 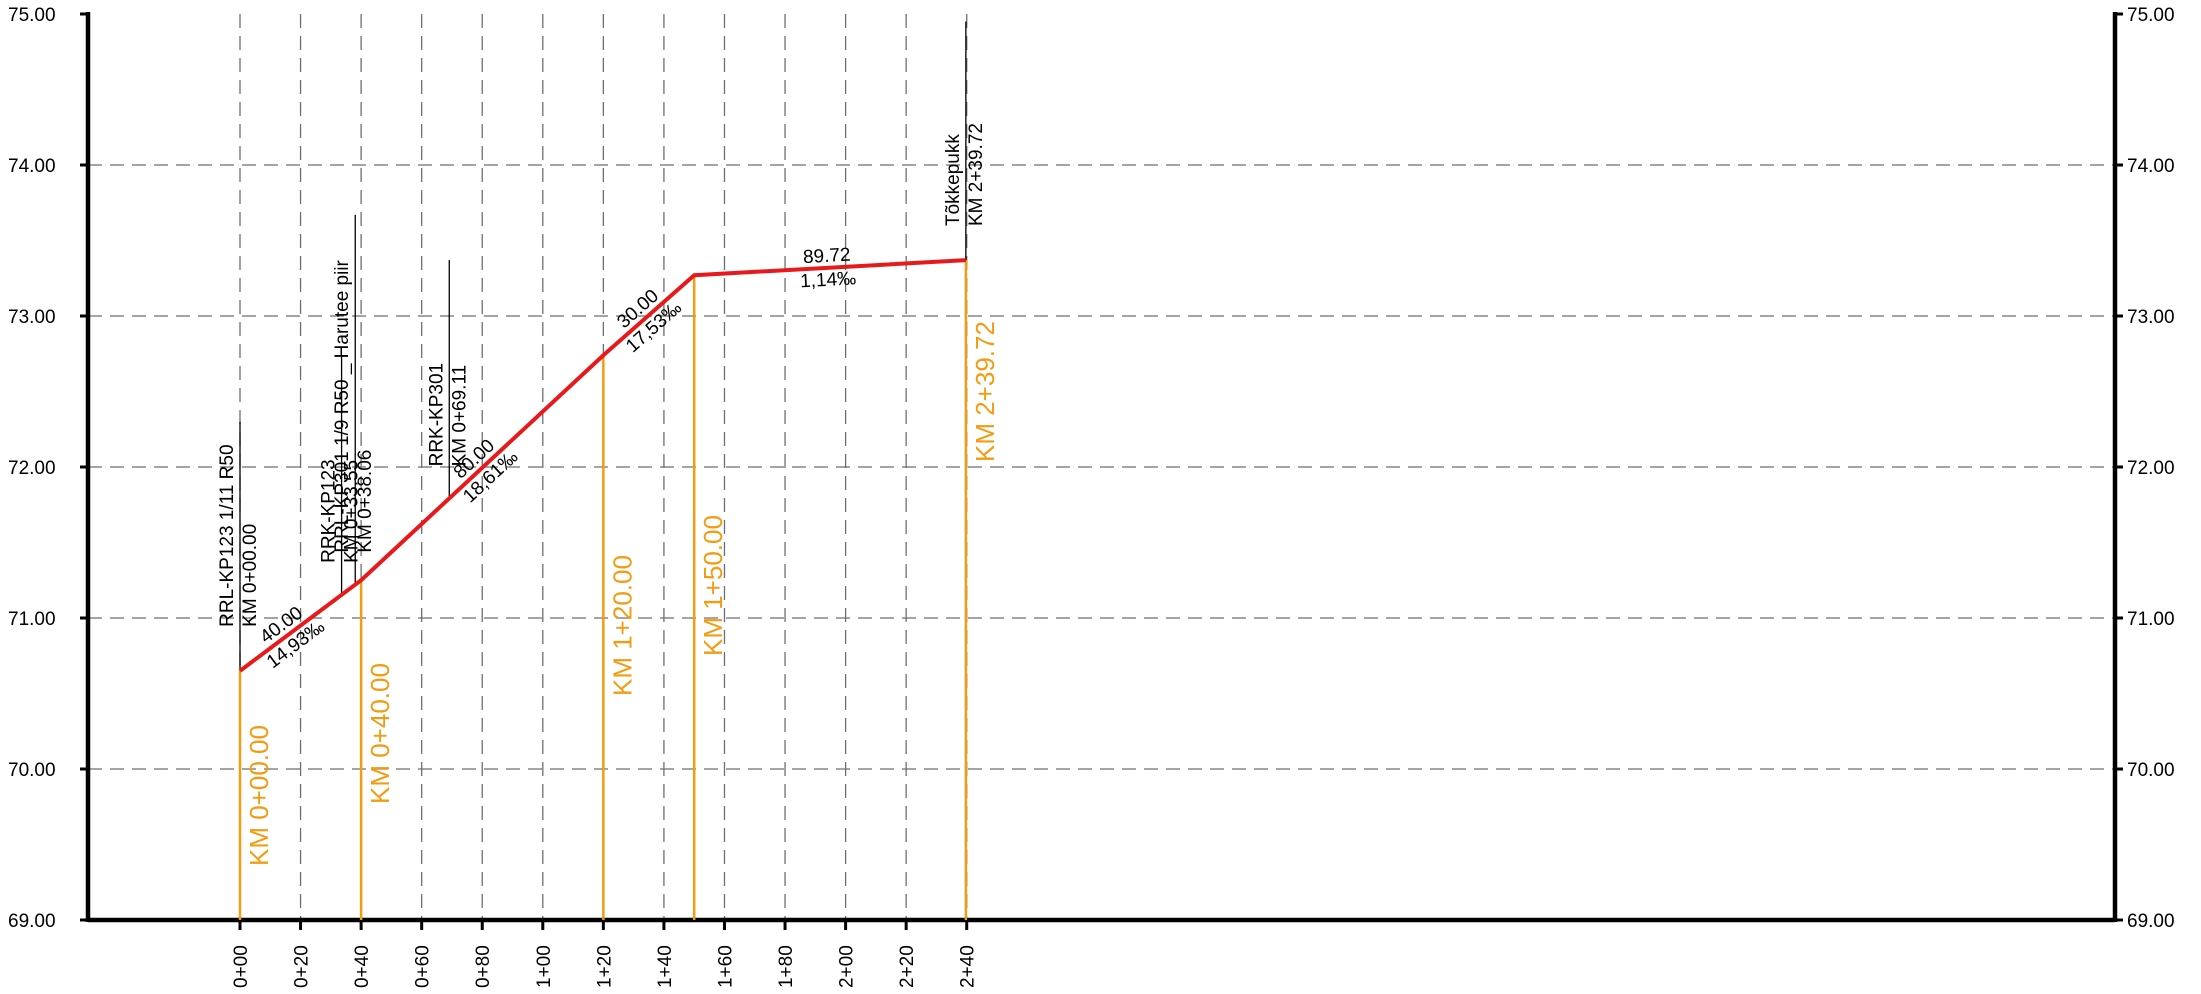 What do you see at coordinates (365, 501) in the screenshot?
I see `annotation-line2: KM 0+38.06` at bounding box center [365, 501].